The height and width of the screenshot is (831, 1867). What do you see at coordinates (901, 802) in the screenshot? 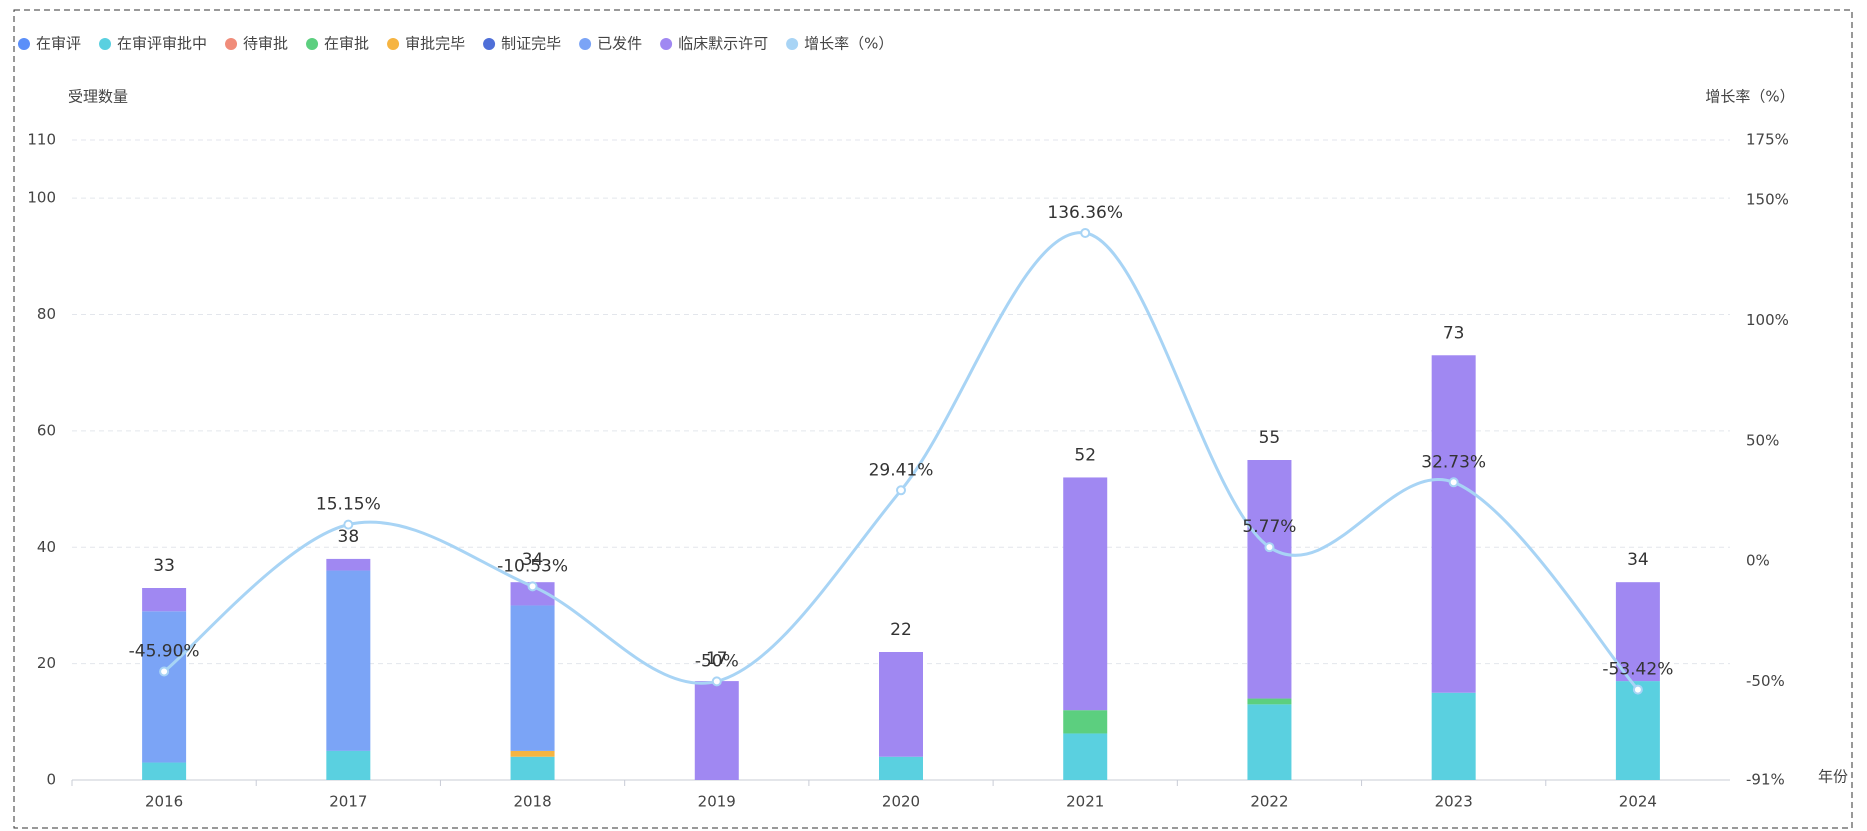
I see `x-tick-label: 2020` at bounding box center [901, 802].